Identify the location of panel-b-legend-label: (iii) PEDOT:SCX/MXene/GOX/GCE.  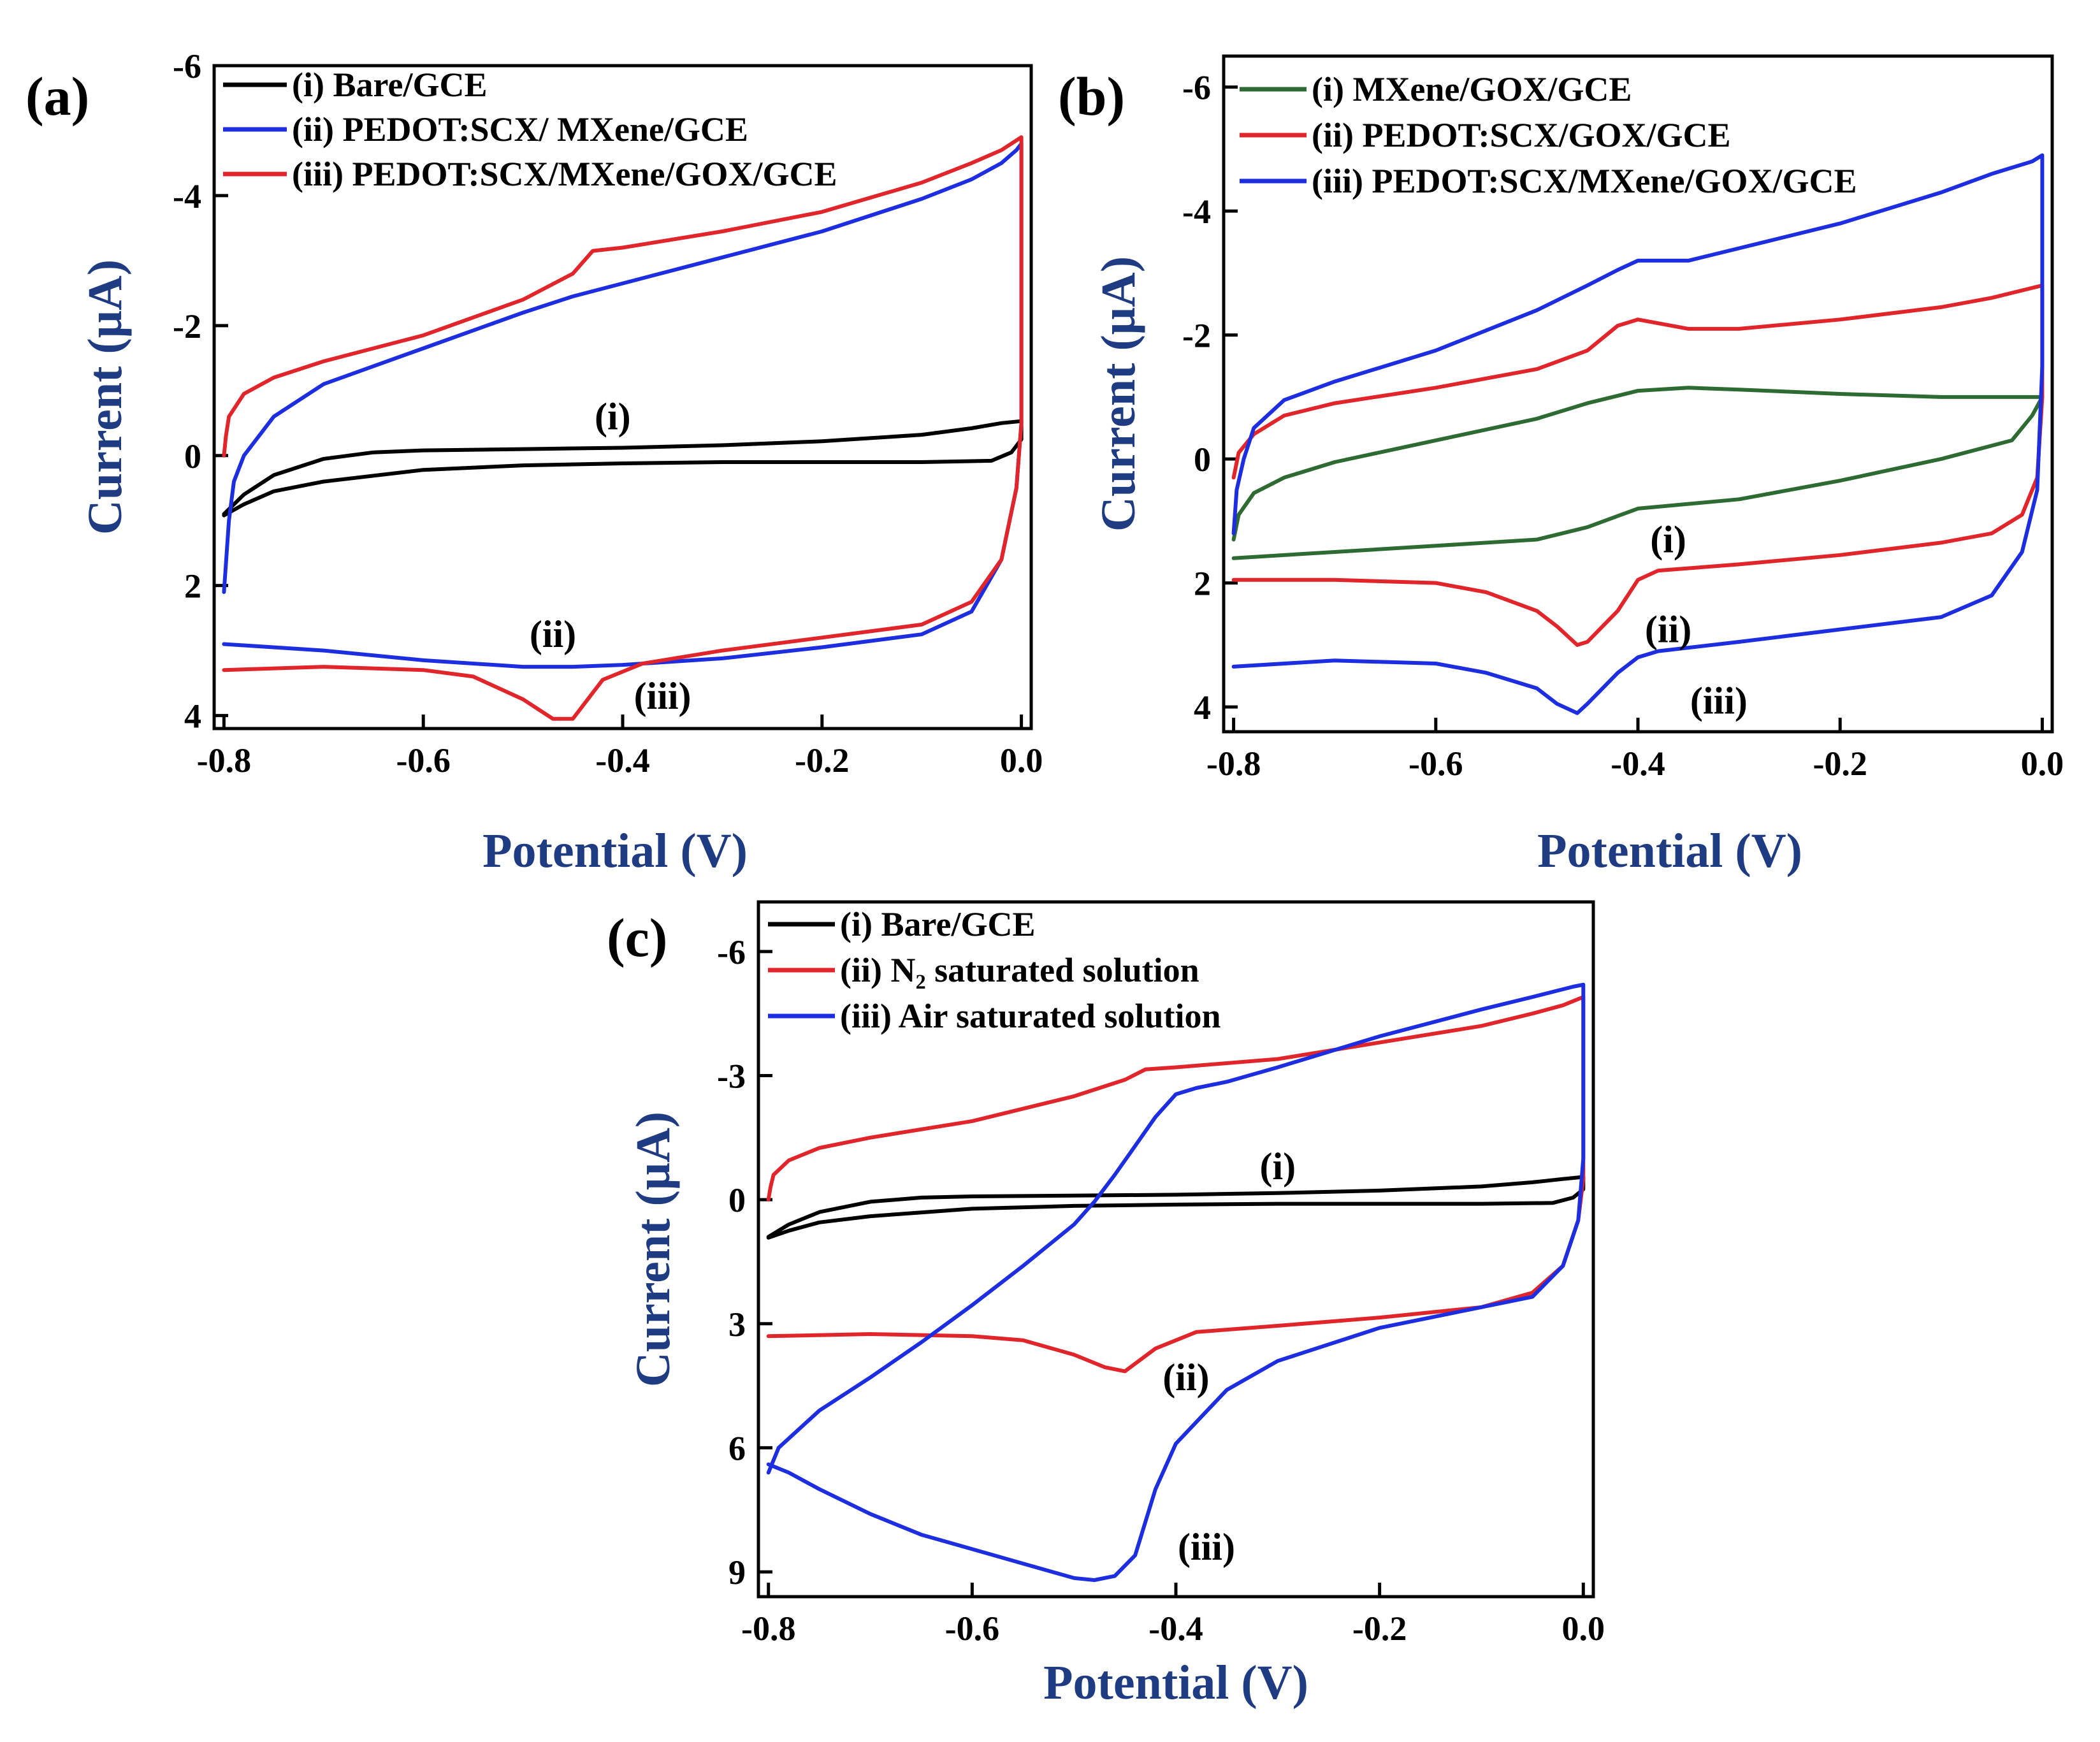
(1584, 181).